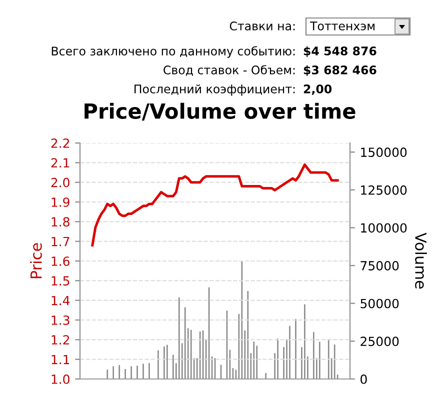 The width and height of the screenshot is (439, 412). Describe the element at coordinates (60, 143) in the screenshot. I see `y-tick-label: 2.2` at that location.